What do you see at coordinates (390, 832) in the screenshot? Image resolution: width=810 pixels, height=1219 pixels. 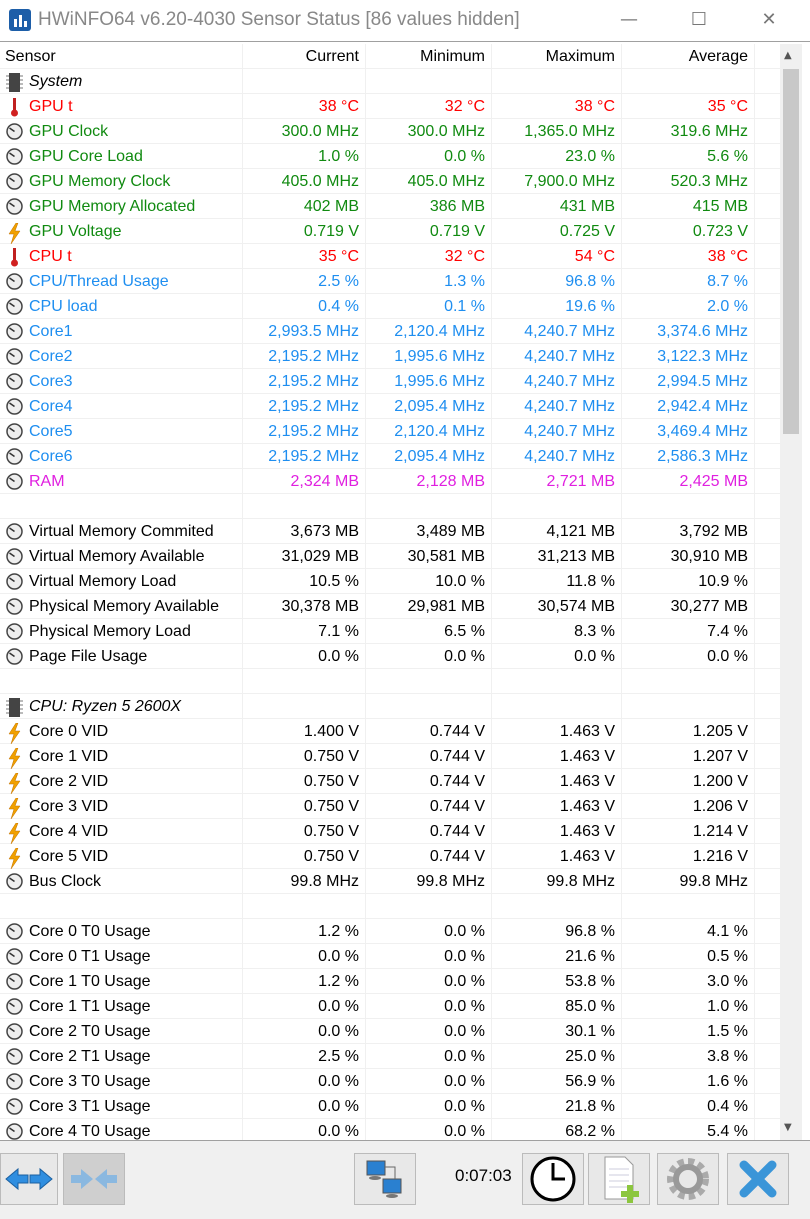 I see `sensor-row: Core 4 VID 0.750 V 0.744 V 1.463 V 1.214 V` at bounding box center [390, 832].